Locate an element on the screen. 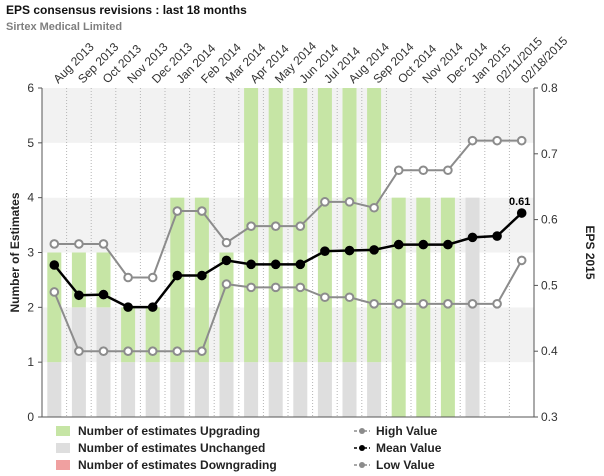 The image size is (604, 476). left-axis-tick-label: 5 is located at coordinates (30, 143).